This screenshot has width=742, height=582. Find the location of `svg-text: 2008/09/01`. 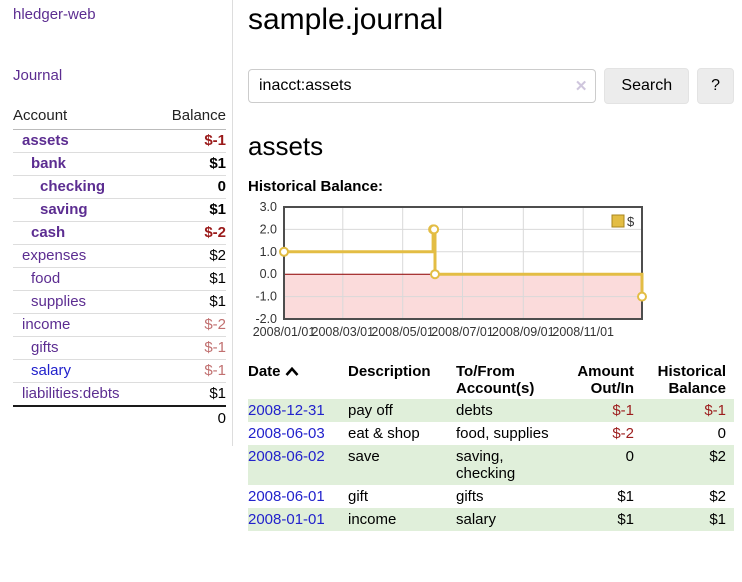

svg-text: 2008/09/01 is located at coordinates (523, 332).